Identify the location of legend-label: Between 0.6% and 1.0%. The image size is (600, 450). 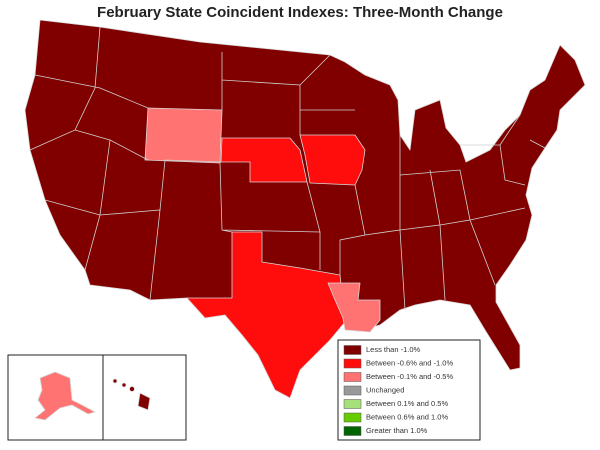
(407, 416).